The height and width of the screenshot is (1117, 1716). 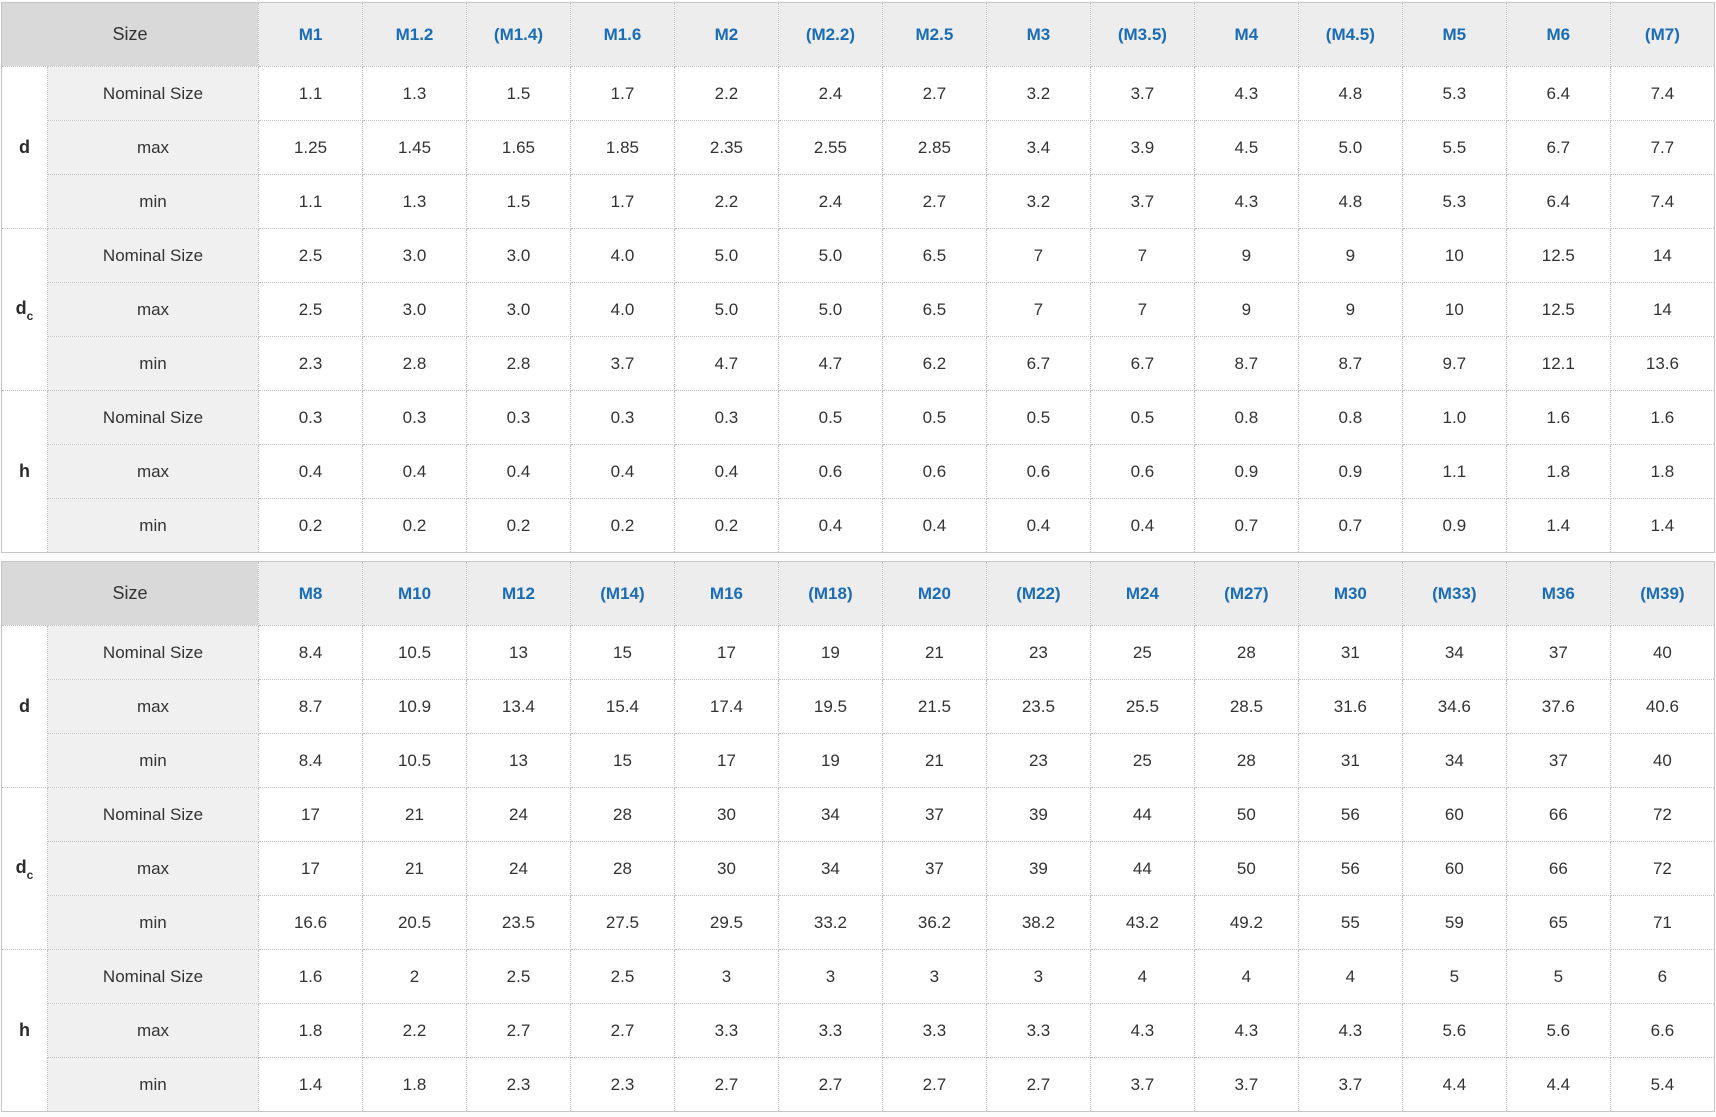 I want to click on dimension-value-cell: 5.0, so click(x=830, y=309).